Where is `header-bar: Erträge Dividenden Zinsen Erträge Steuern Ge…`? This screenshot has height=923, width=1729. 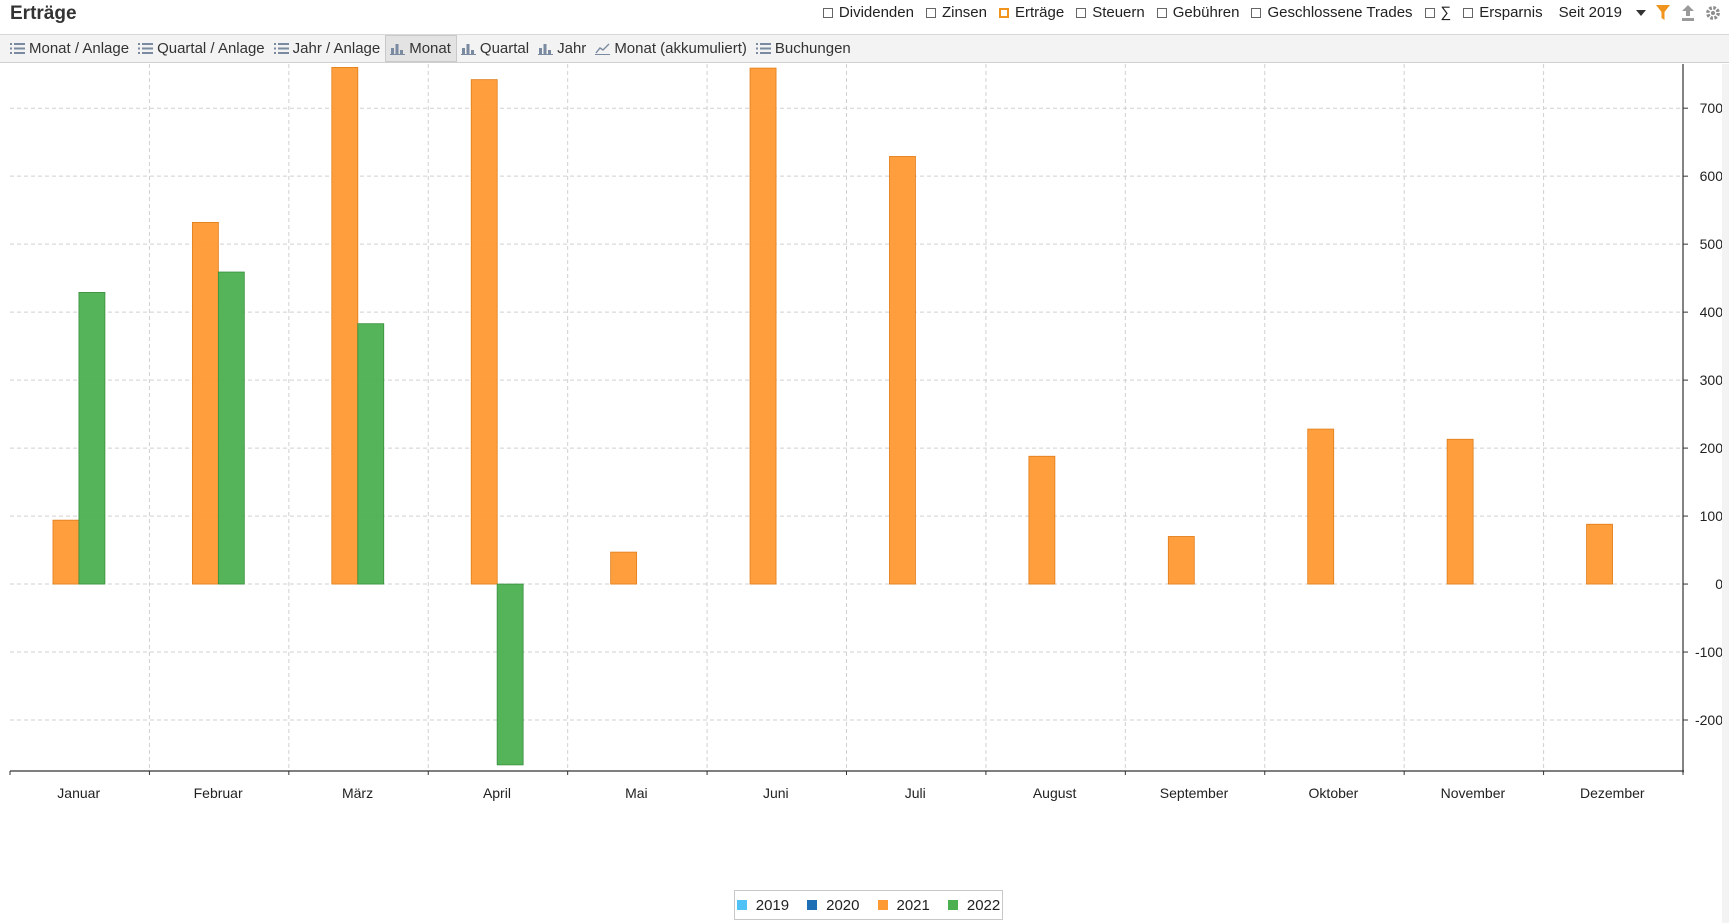
header-bar: Erträge Dividenden Zinsen Erträge Steuern Ge… is located at coordinates (864, 17).